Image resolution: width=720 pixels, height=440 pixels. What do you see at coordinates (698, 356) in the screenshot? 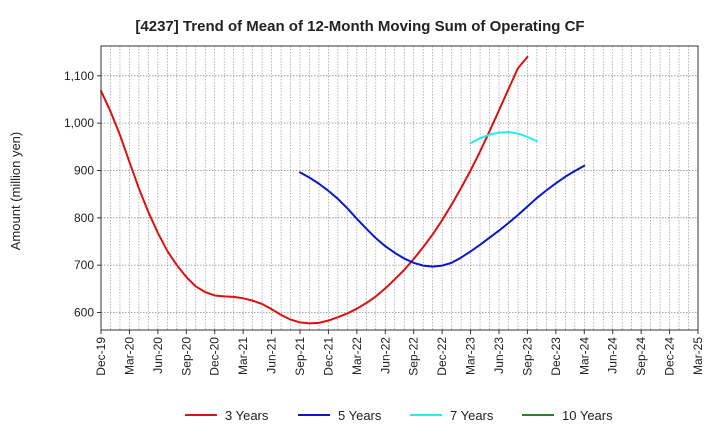
I see `x-tick-label: Mar-25` at bounding box center [698, 356].